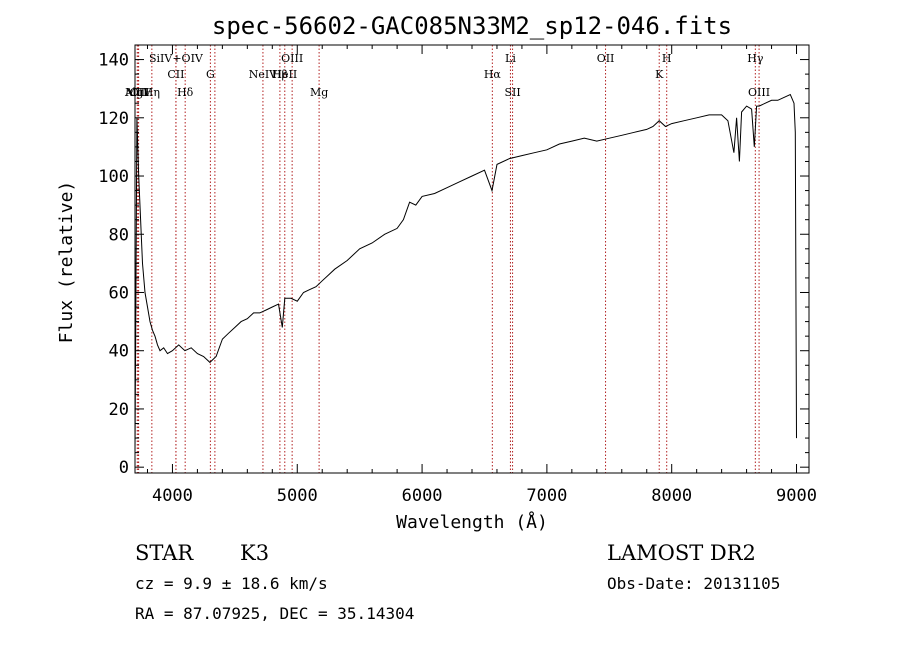 The width and height of the screenshot is (900, 649). What do you see at coordinates (510, 58) in the screenshot?
I see `marker-label-15: Li` at bounding box center [510, 58].